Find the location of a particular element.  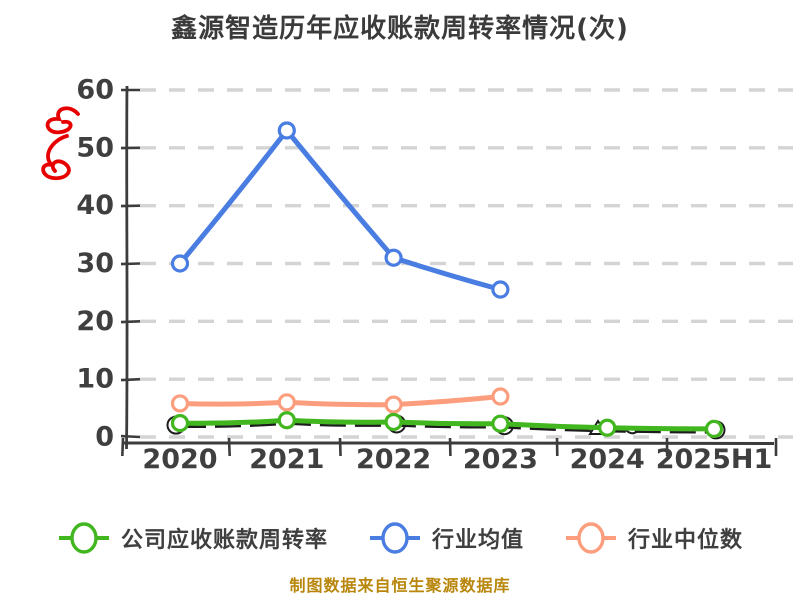

y-tick-label: 40 is located at coordinates (95, 205).